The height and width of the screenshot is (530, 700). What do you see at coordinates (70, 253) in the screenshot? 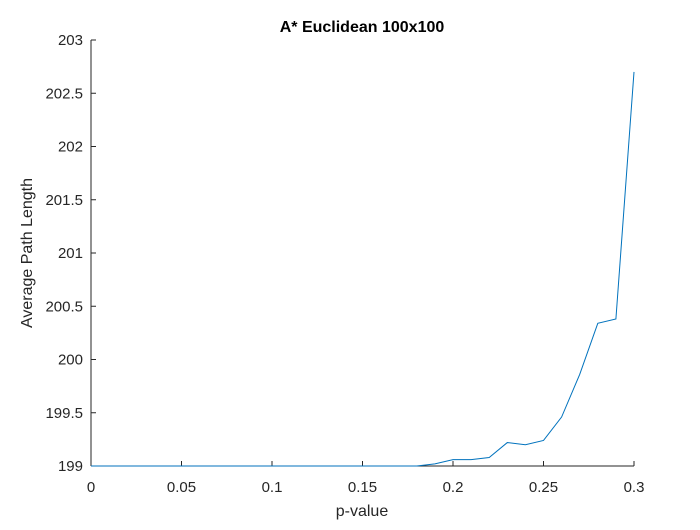
I see `y-tick-label: 201` at bounding box center [70, 253].